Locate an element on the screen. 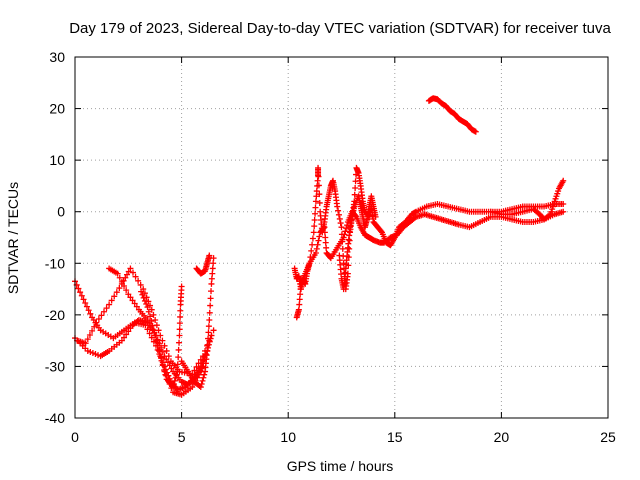 The height and width of the screenshot is (480, 640). y-tick-label: 0 is located at coordinates (61, 212).